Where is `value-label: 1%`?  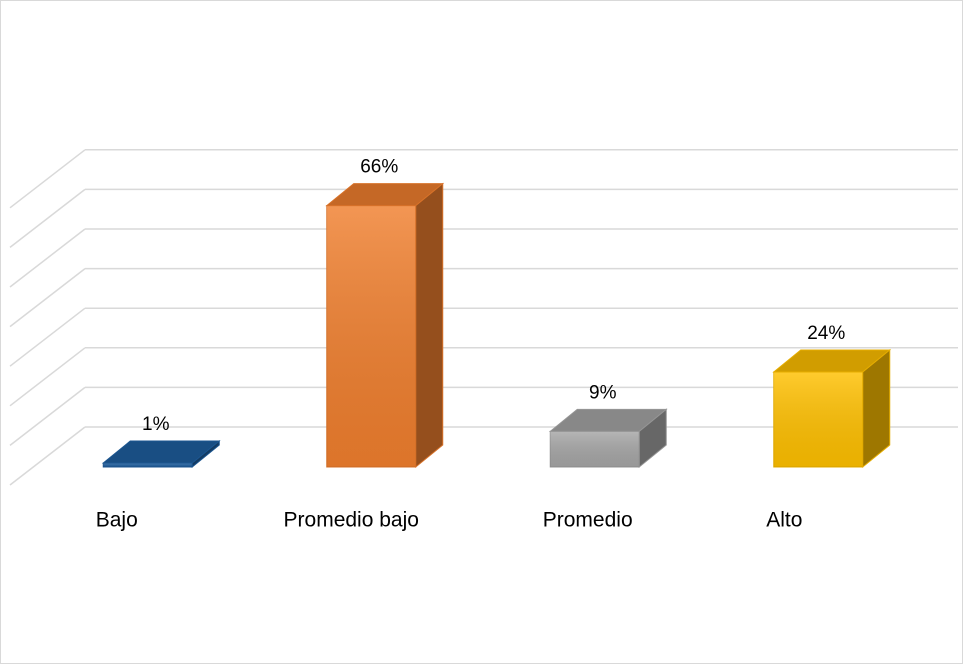
value-label: 1% is located at coordinates (156, 424).